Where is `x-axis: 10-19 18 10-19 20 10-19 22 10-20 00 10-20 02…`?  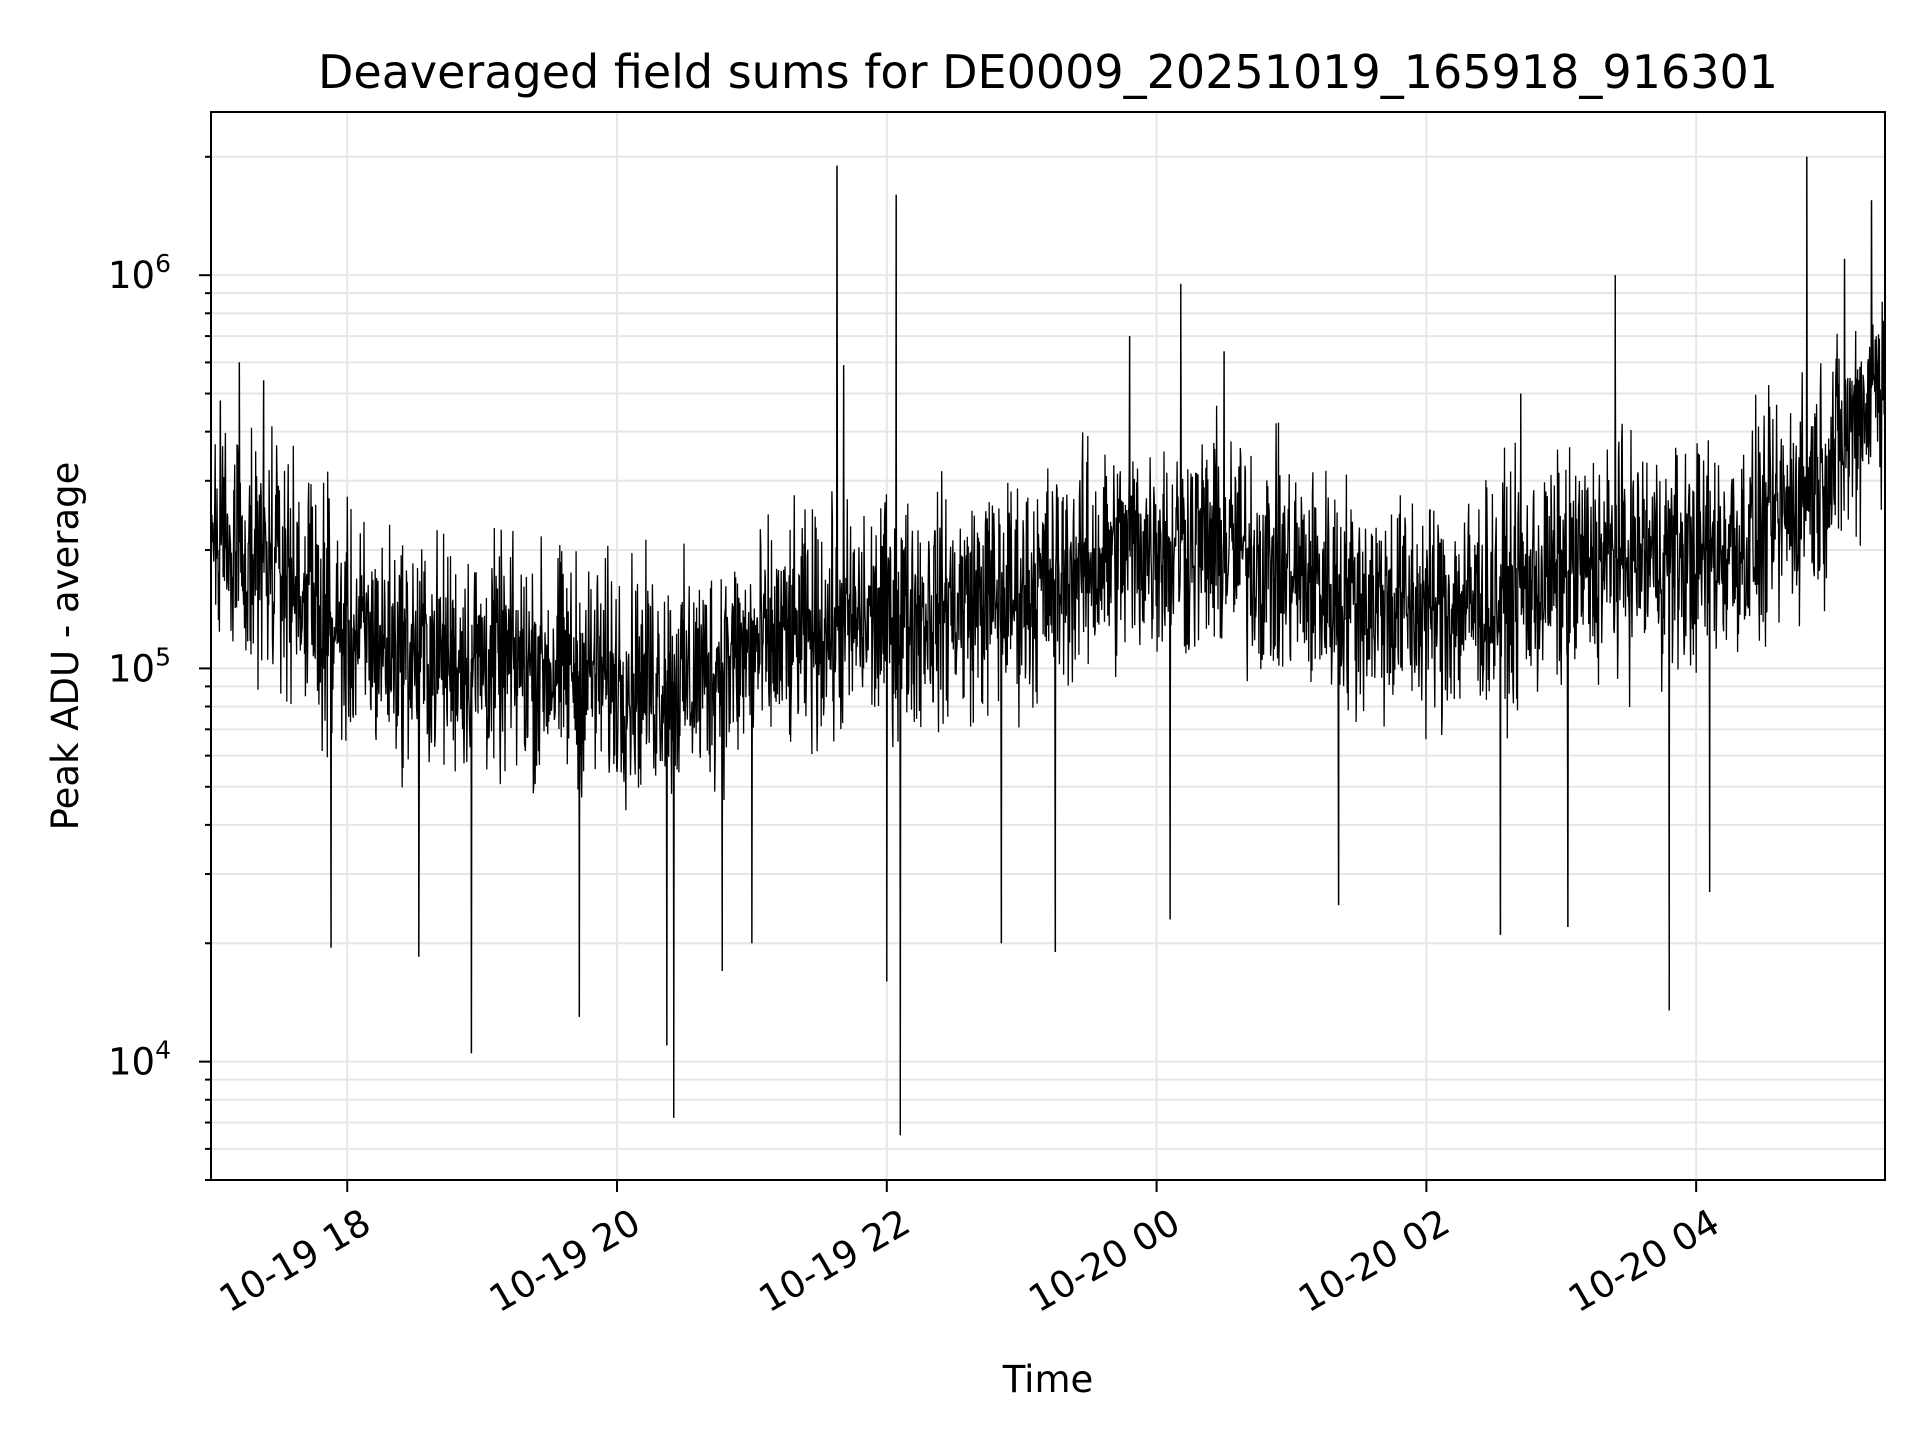 x-axis: 10-19 18 10-19 20 10-19 22 10-20 00 10-20 02… is located at coordinates (969, 1250).